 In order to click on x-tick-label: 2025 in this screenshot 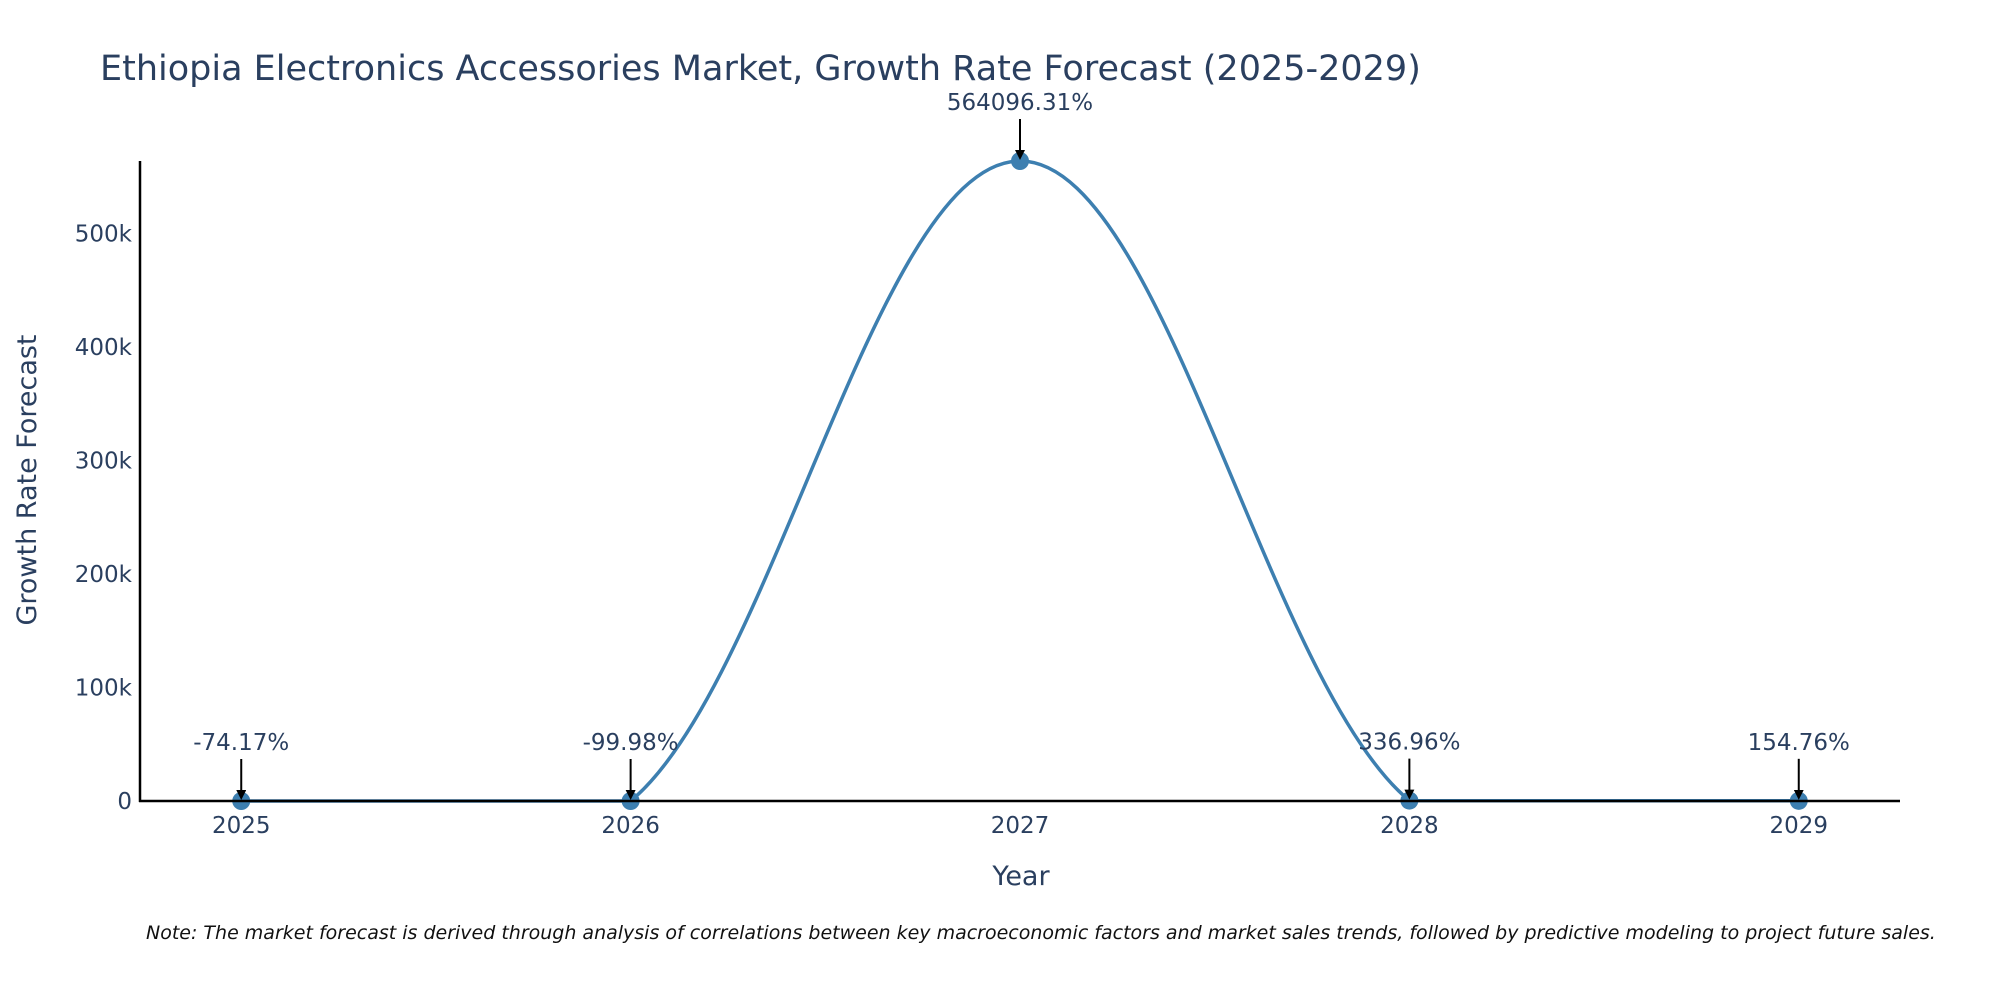, I will do `click(241, 826)`.